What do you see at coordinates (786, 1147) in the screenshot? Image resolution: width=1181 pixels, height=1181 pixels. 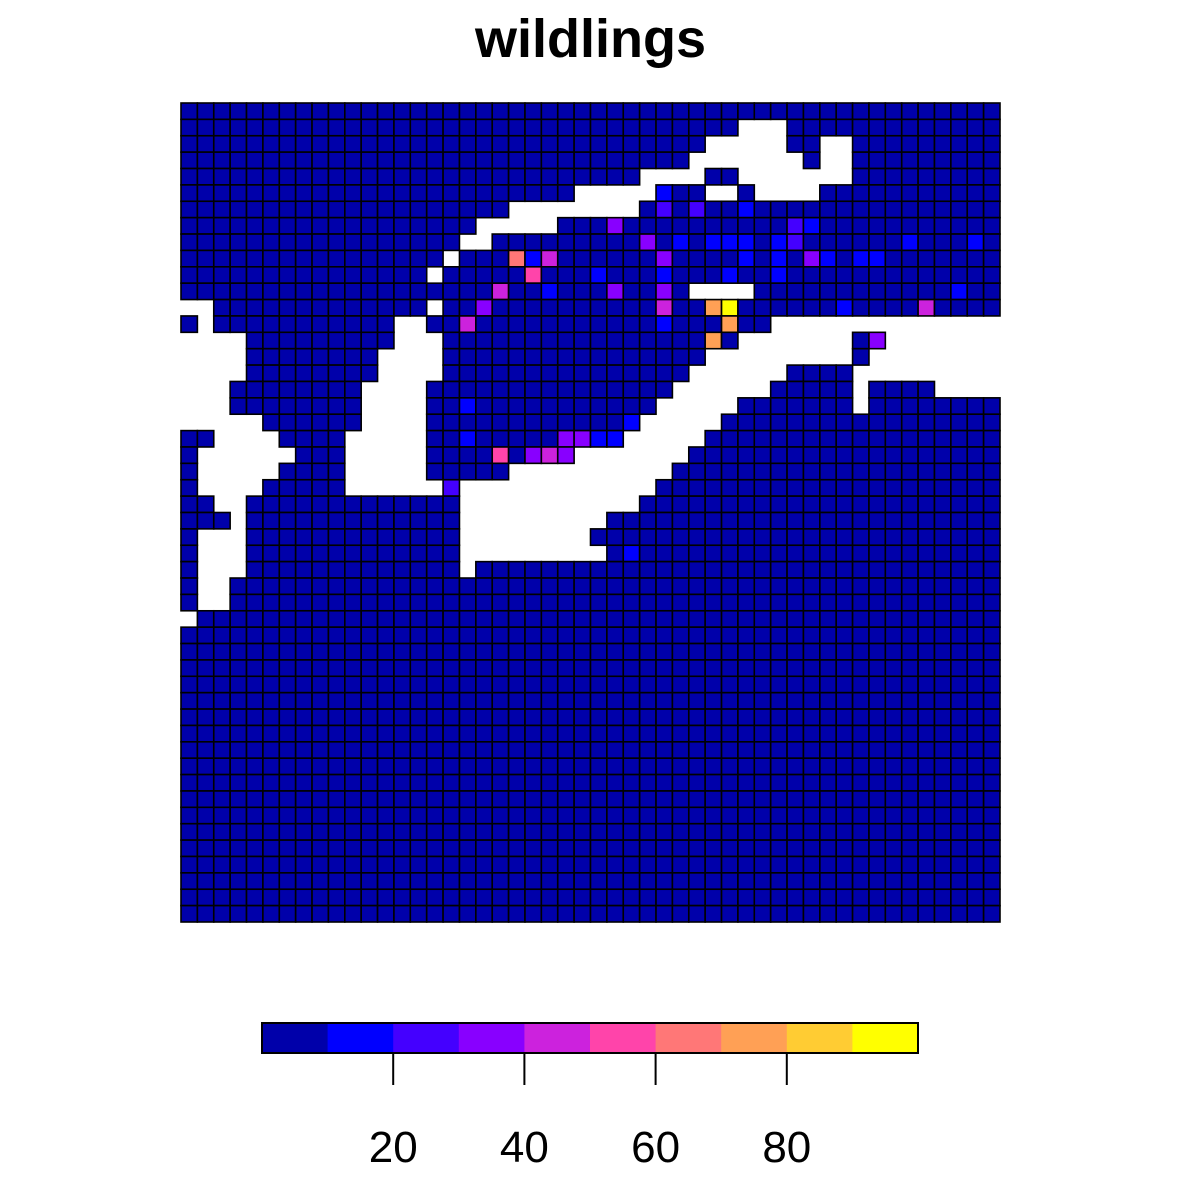 I see `legend-tick-label: 80` at bounding box center [786, 1147].